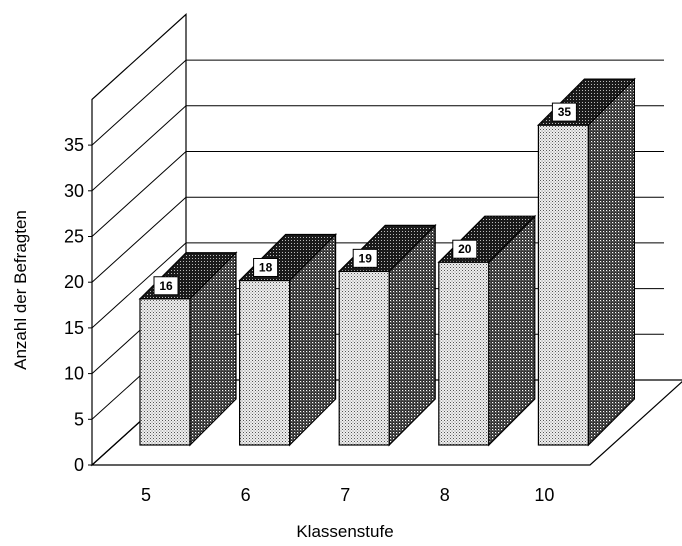  Describe the element at coordinates (74, 282) in the screenshot. I see `y-tick-label: 20` at that location.